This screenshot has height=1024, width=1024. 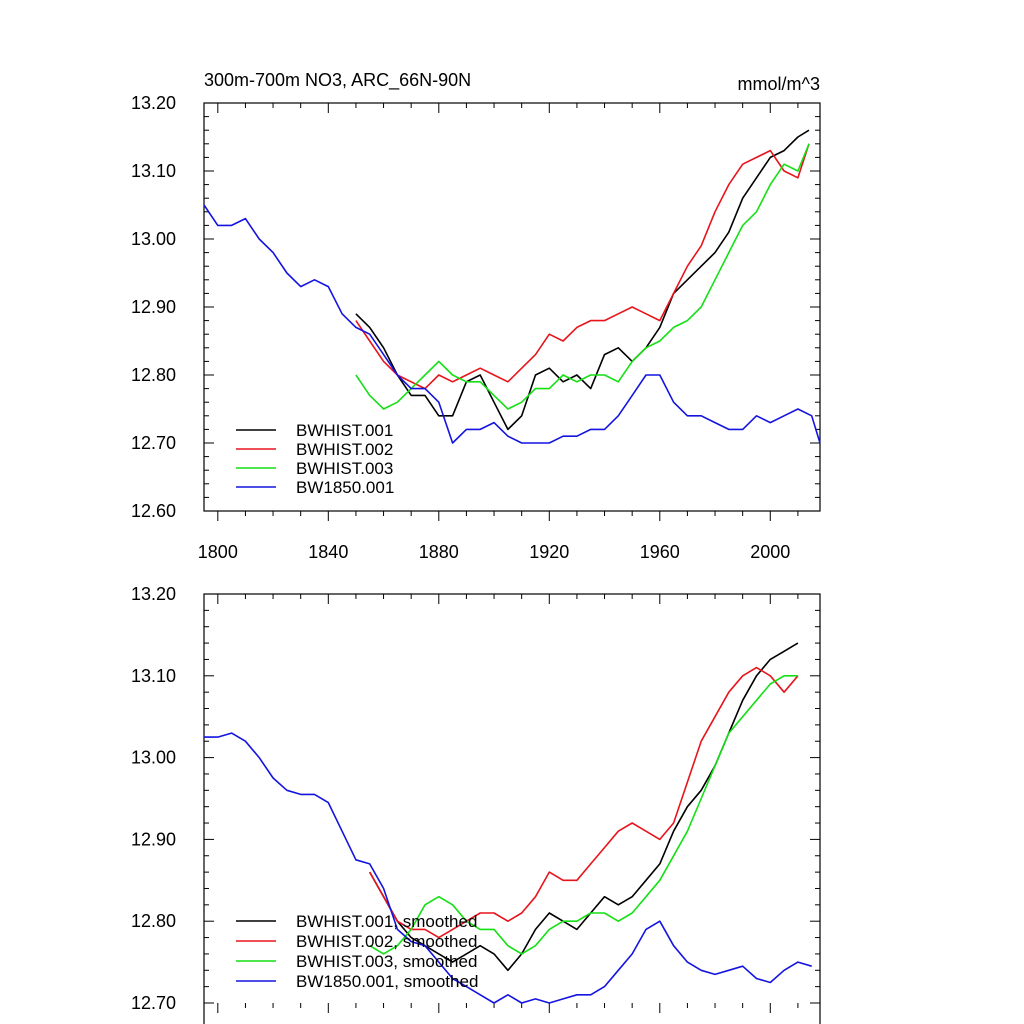 What do you see at coordinates (386, 961) in the screenshot?
I see `legend-label: BWHIST.003, smoothed` at bounding box center [386, 961].